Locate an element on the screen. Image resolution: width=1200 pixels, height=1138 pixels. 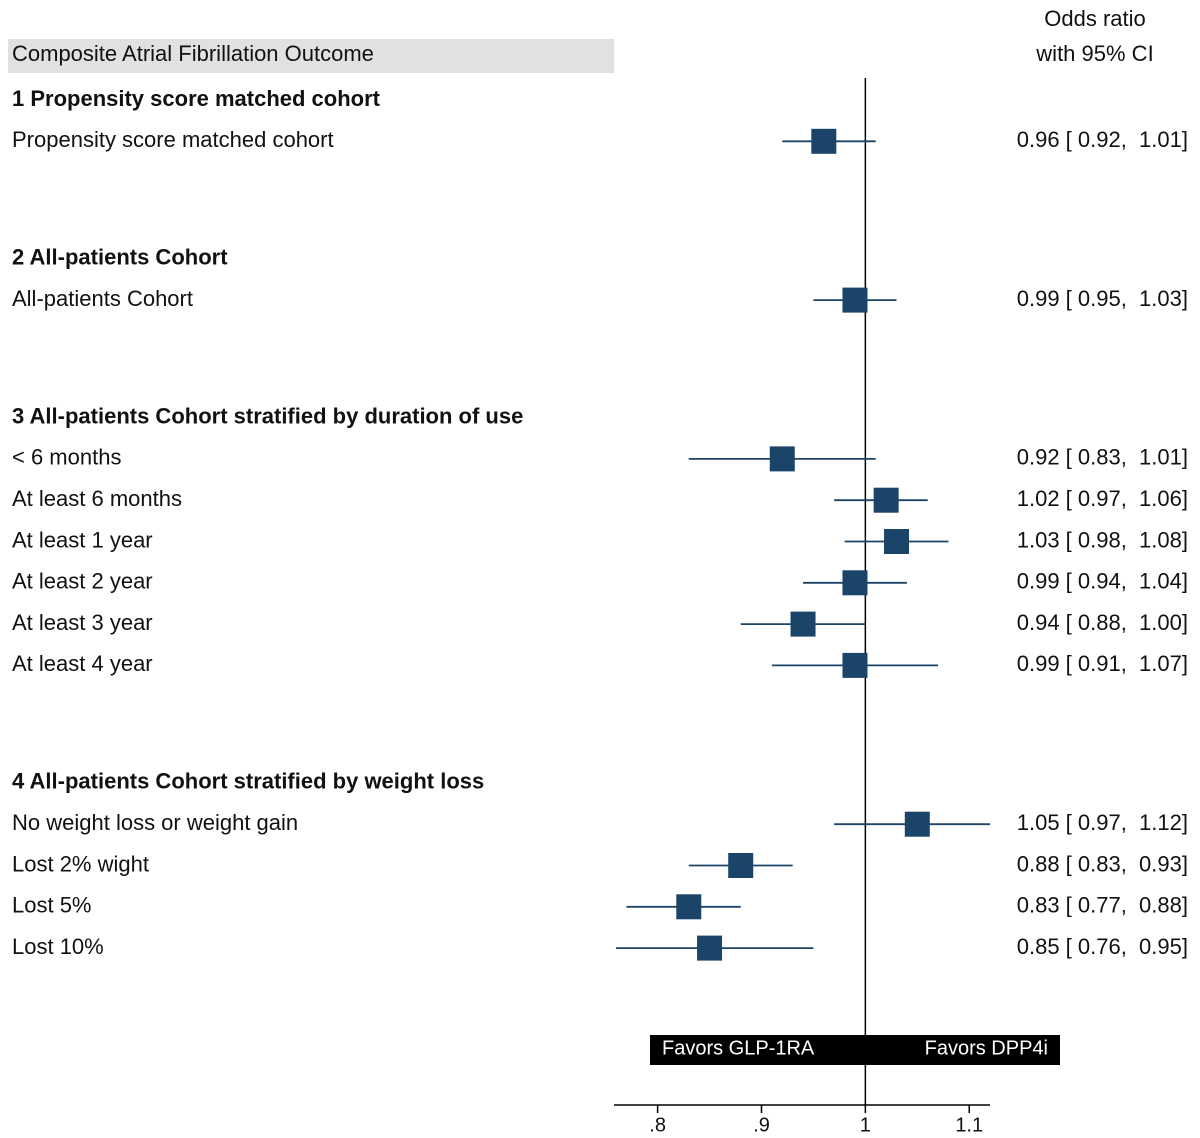
value-label: 0.96 [ 0.92, 1.01] is located at coordinates (1102, 139).